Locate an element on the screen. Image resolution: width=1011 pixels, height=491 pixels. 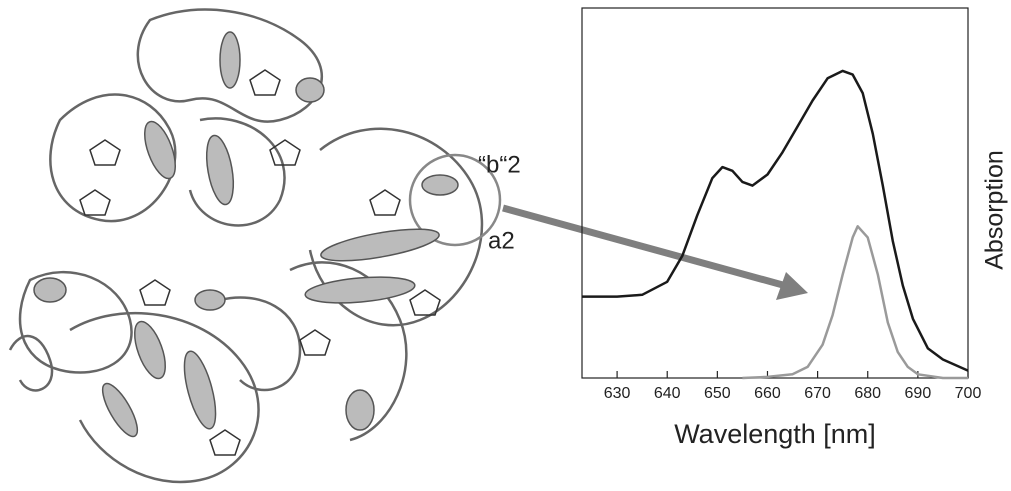
x-tick-label: 680 is located at coordinates (867, 393).